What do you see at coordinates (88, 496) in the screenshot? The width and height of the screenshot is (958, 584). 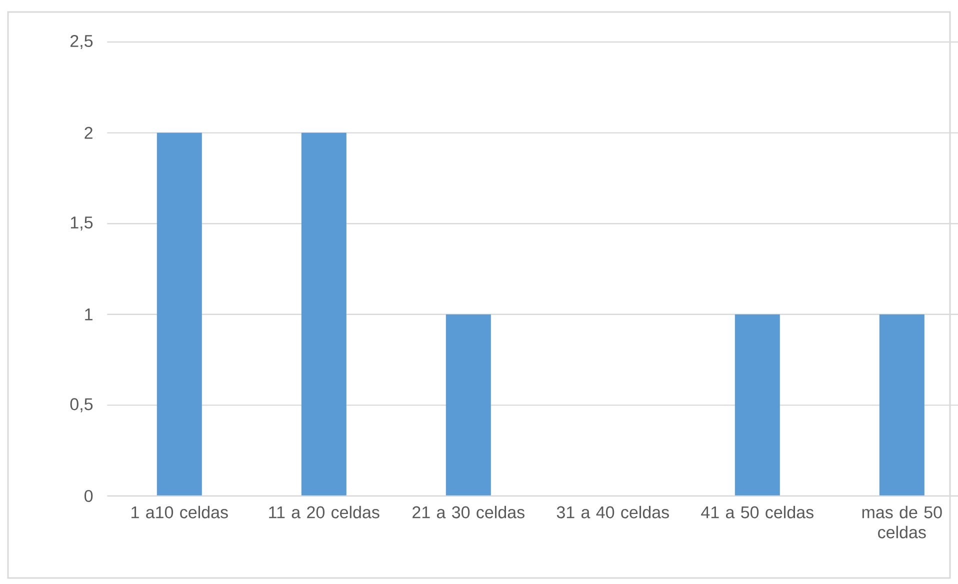 I see `y-tick-label: 0` at bounding box center [88, 496].